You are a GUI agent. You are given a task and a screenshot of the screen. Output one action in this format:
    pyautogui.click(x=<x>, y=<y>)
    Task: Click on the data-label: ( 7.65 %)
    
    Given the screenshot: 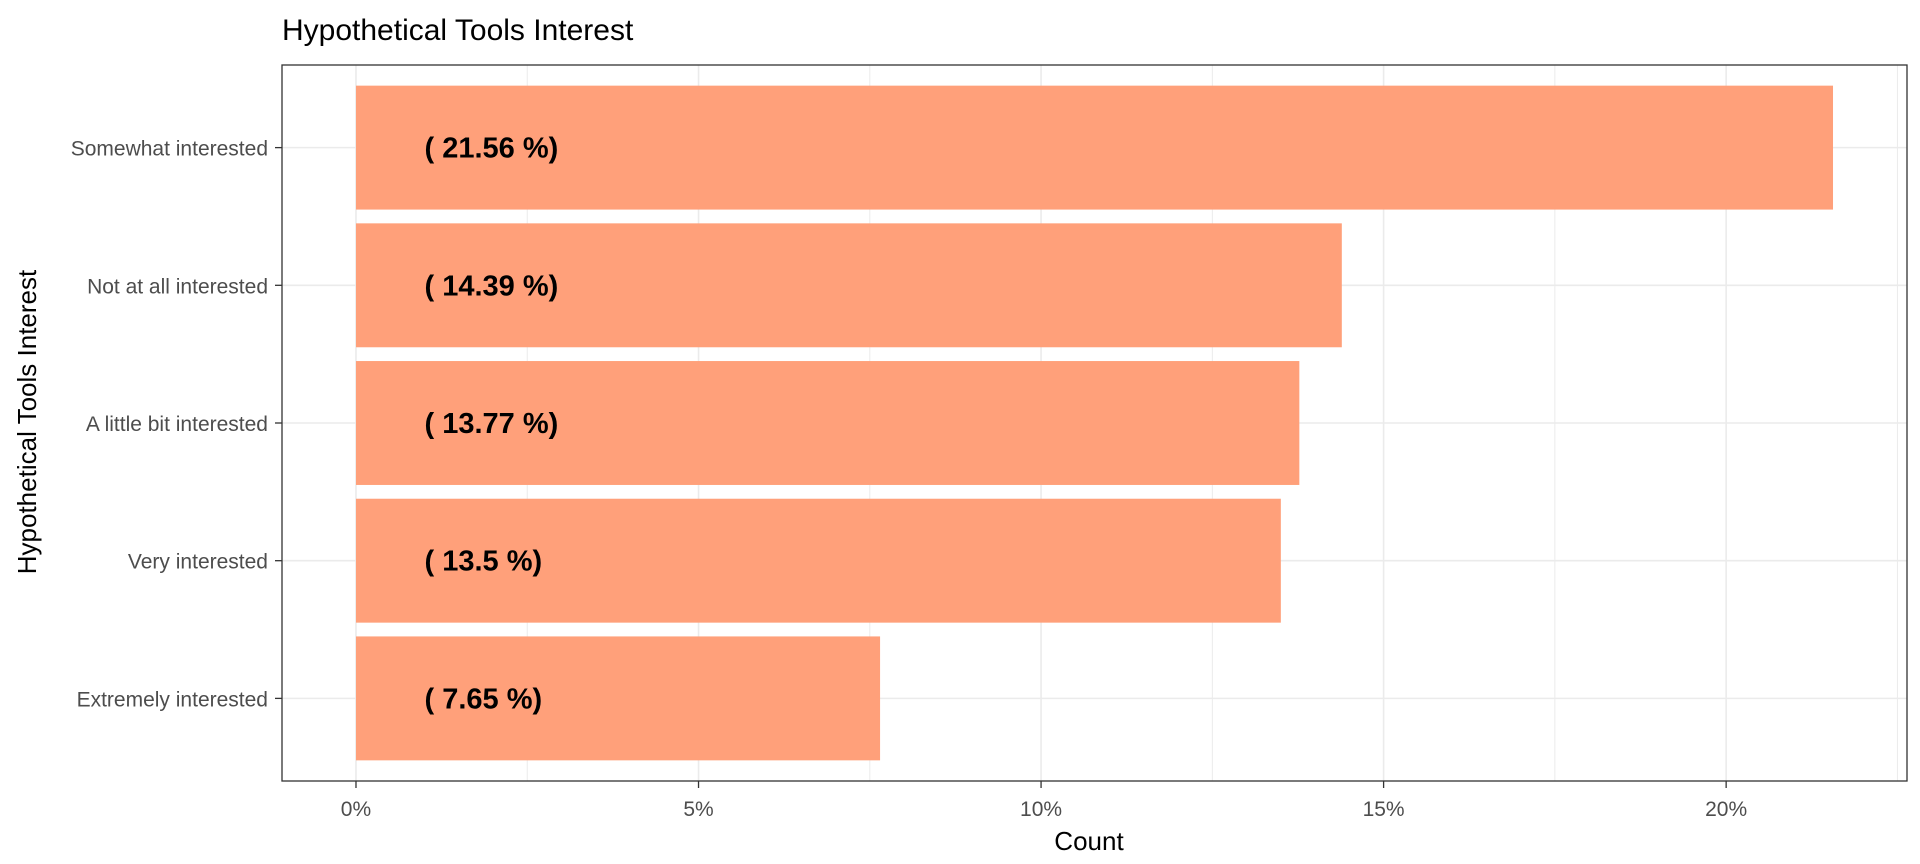 What is the action you would take?
    pyautogui.click(x=483, y=699)
    